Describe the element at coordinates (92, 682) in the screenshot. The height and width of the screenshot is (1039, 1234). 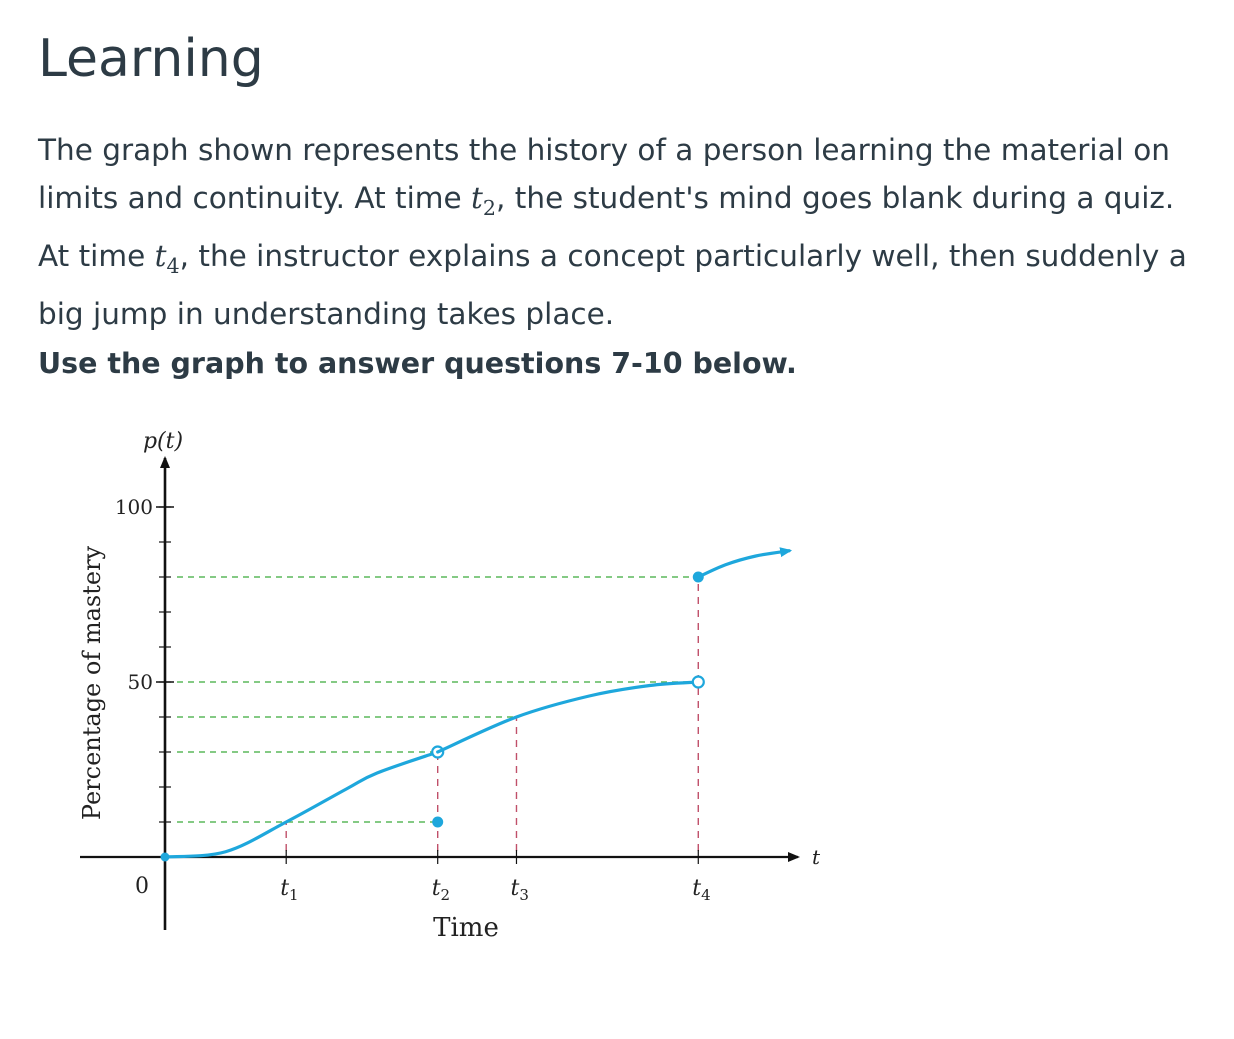
I see `y-axis-label: Percentage of mastery` at that location.